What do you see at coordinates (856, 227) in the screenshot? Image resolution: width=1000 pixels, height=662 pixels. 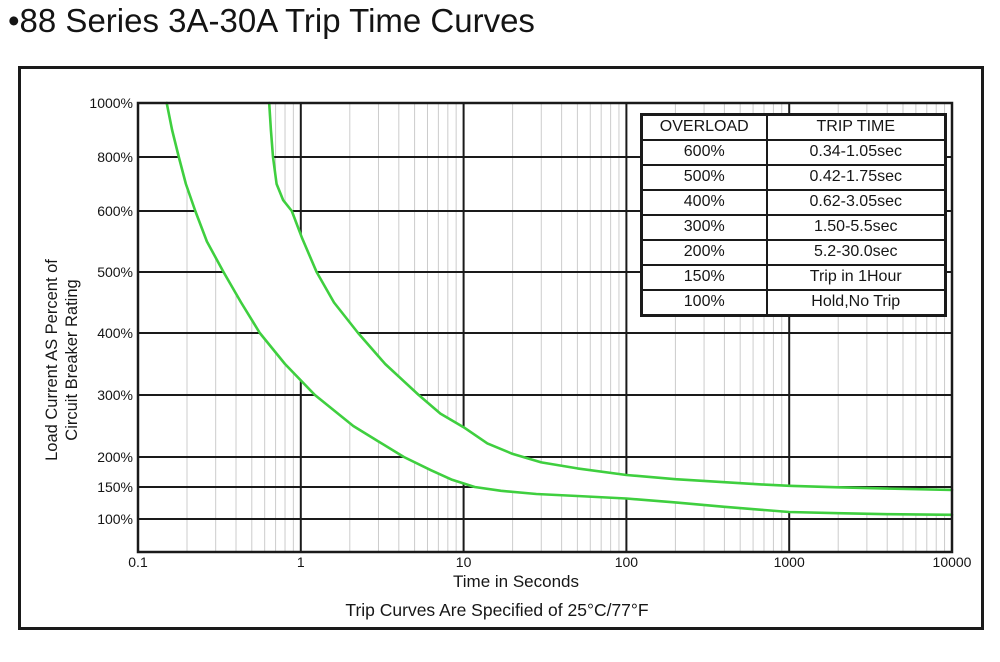 I see `trip-time-cell: 1.50-5.5sec` at bounding box center [856, 227].